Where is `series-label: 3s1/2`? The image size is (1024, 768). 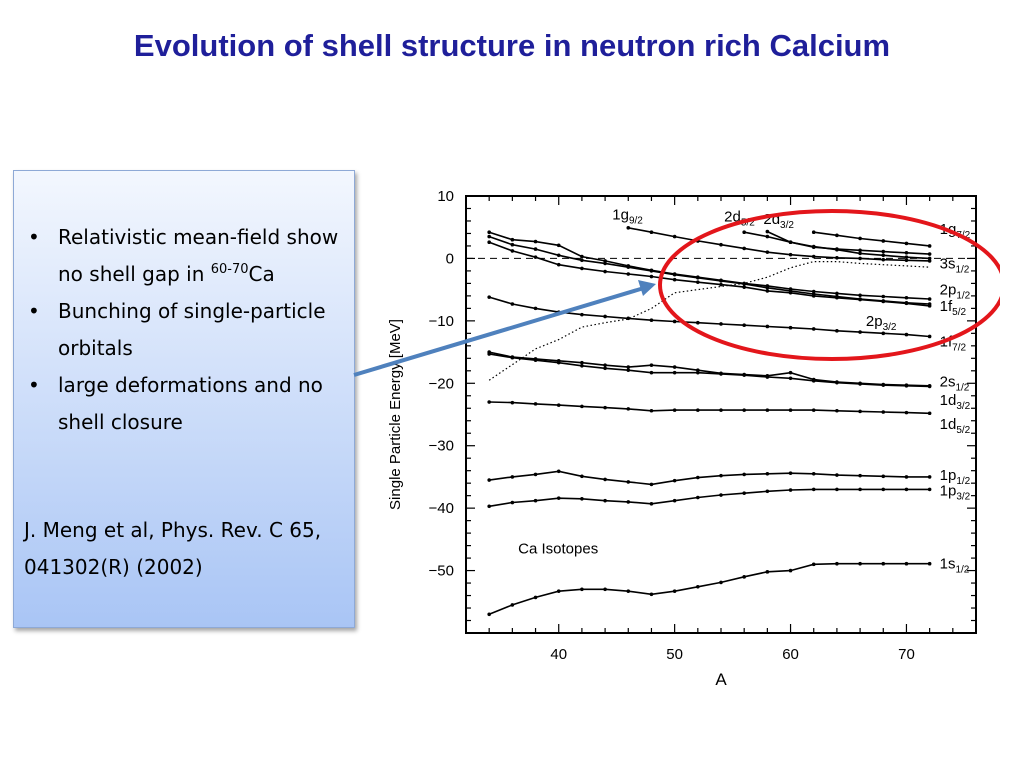 series-label: 3s1/2 is located at coordinates (955, 265).